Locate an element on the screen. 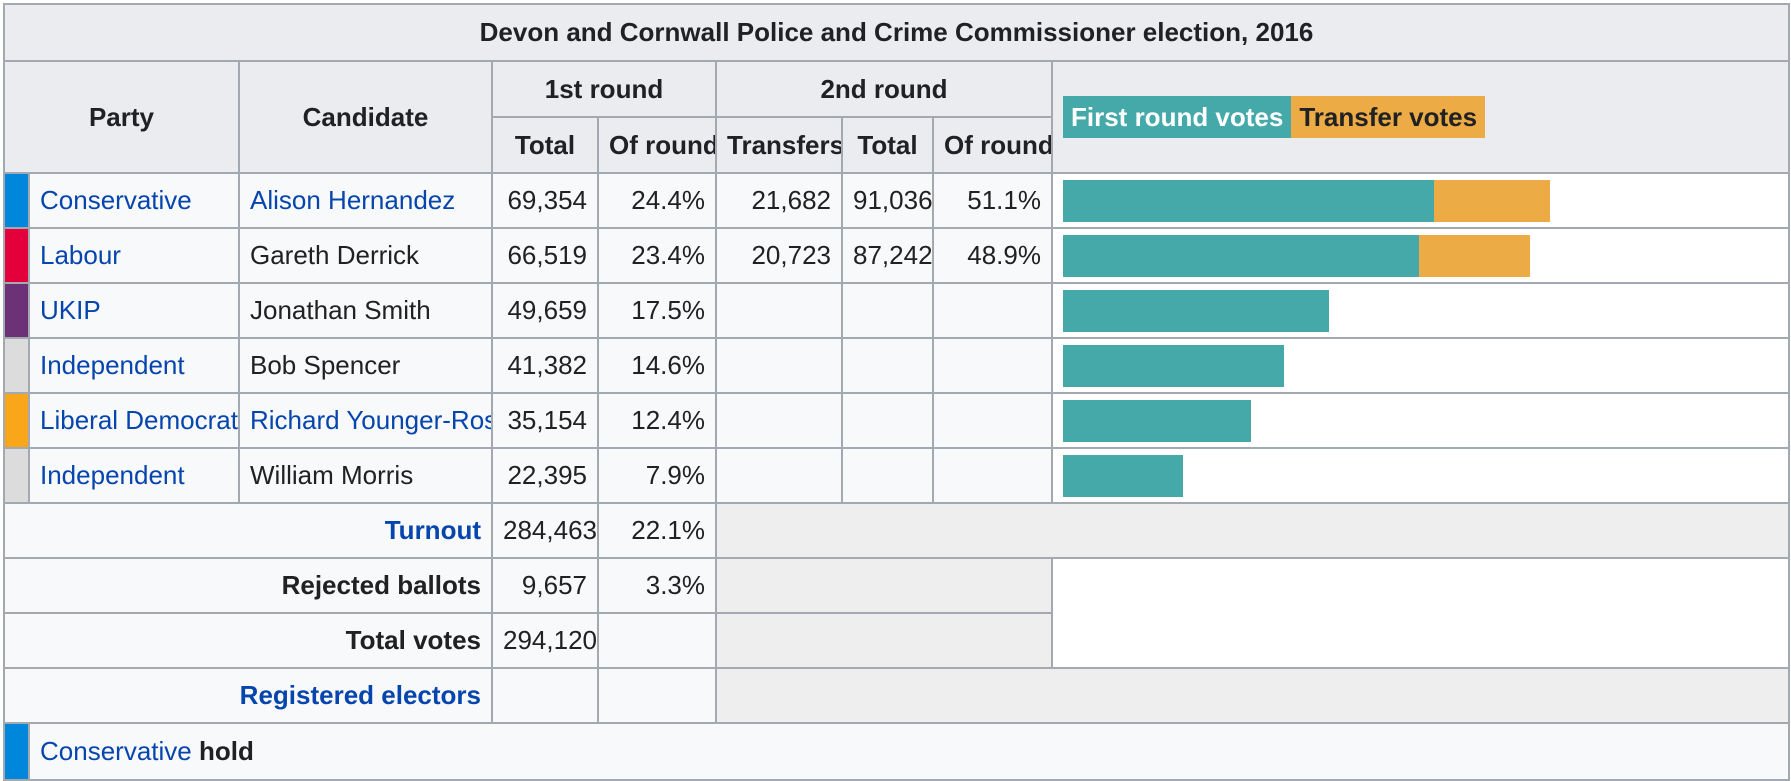  first-round-total: 69,354 is located at coordinates (545, 200).